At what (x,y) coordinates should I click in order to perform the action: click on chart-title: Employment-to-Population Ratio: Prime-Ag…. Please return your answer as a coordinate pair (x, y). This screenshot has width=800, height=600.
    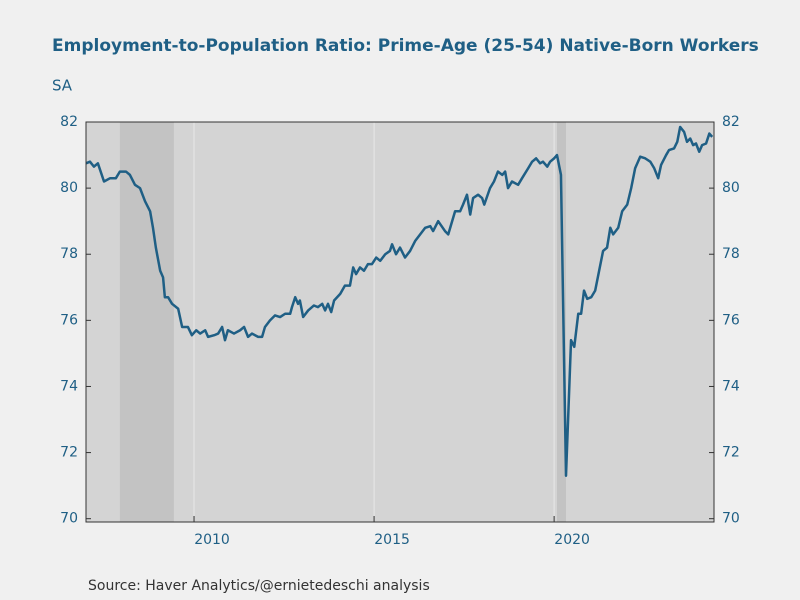
    Looking at the image, I should click on (405, 46).